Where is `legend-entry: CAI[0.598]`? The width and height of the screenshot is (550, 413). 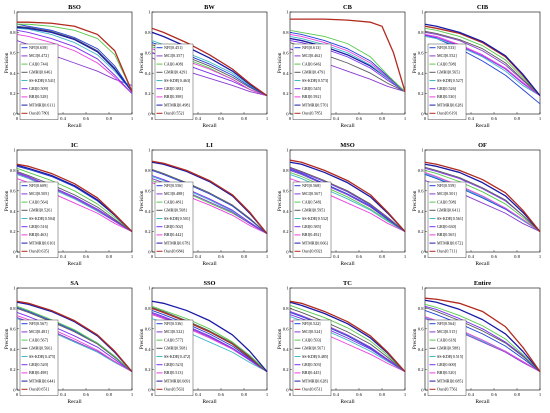 legend-entry: CAI[0.598] is located at coordinates (447, 63).